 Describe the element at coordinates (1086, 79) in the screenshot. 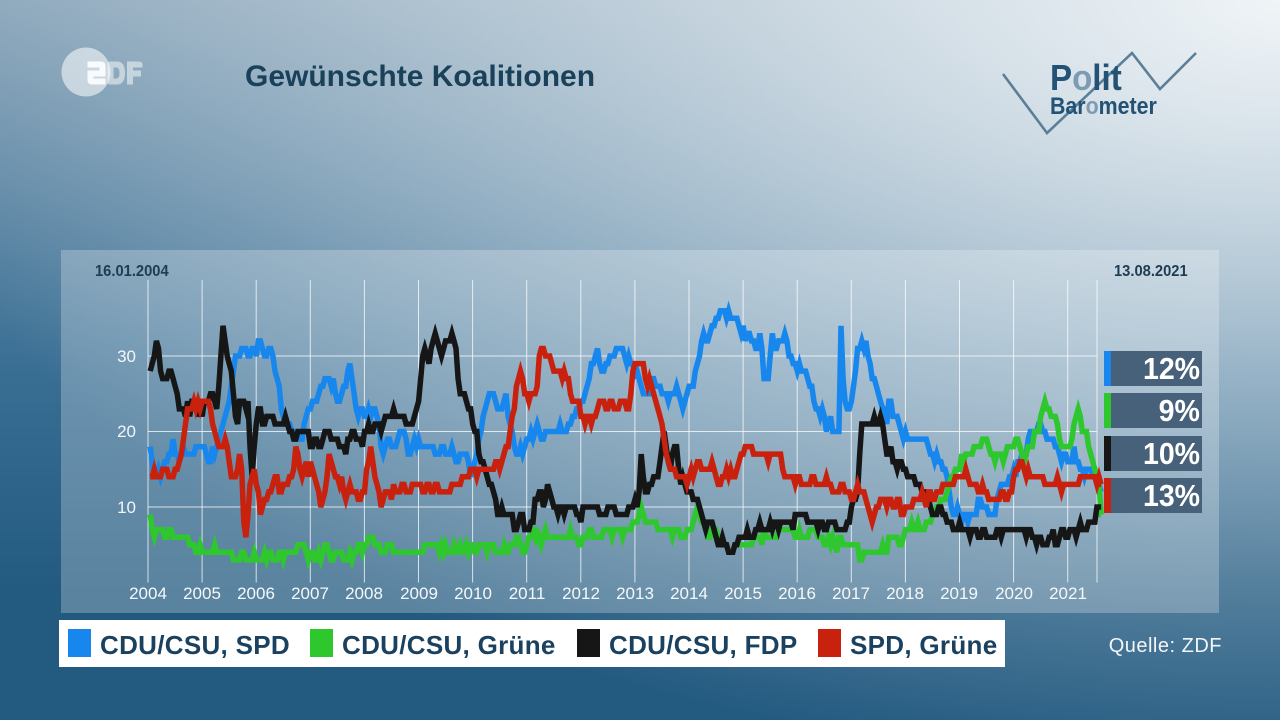

I see `svg-text: Polit` at that location.